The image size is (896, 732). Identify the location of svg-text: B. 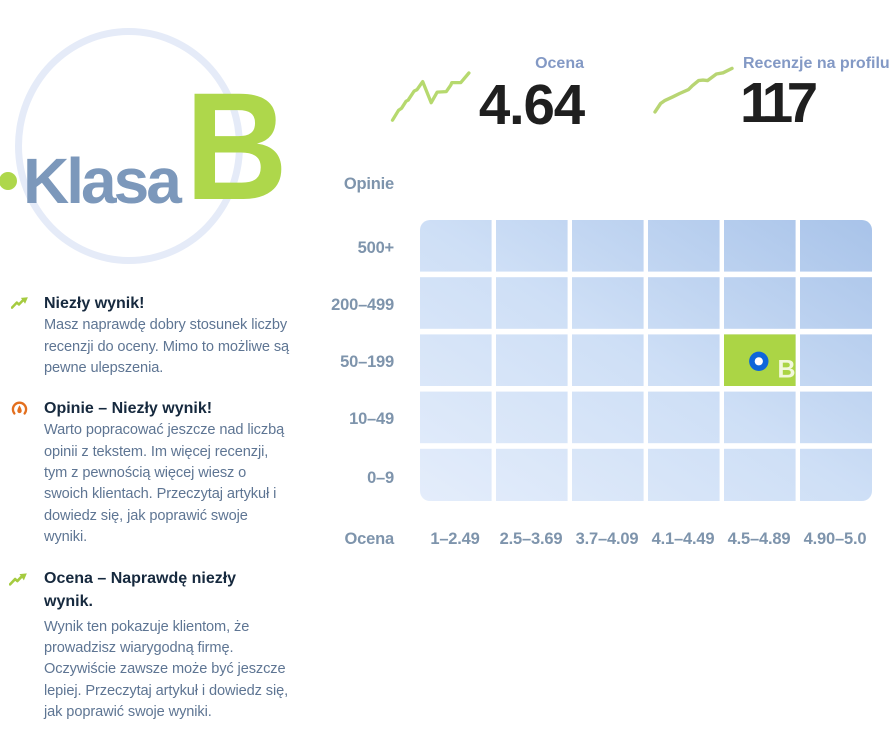
(787, 370).